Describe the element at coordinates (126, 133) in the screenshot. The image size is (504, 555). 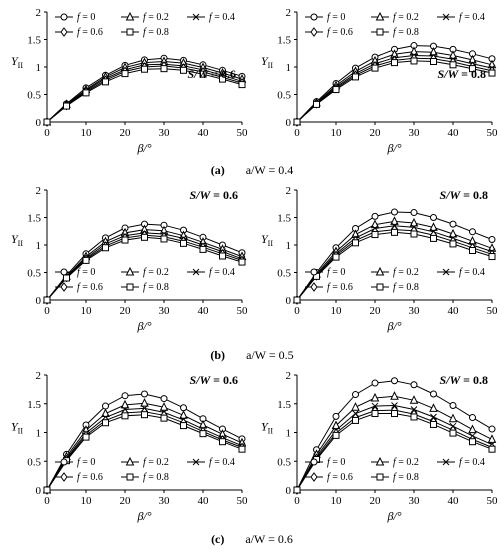
I see `x-tick-label: 20` at that location.